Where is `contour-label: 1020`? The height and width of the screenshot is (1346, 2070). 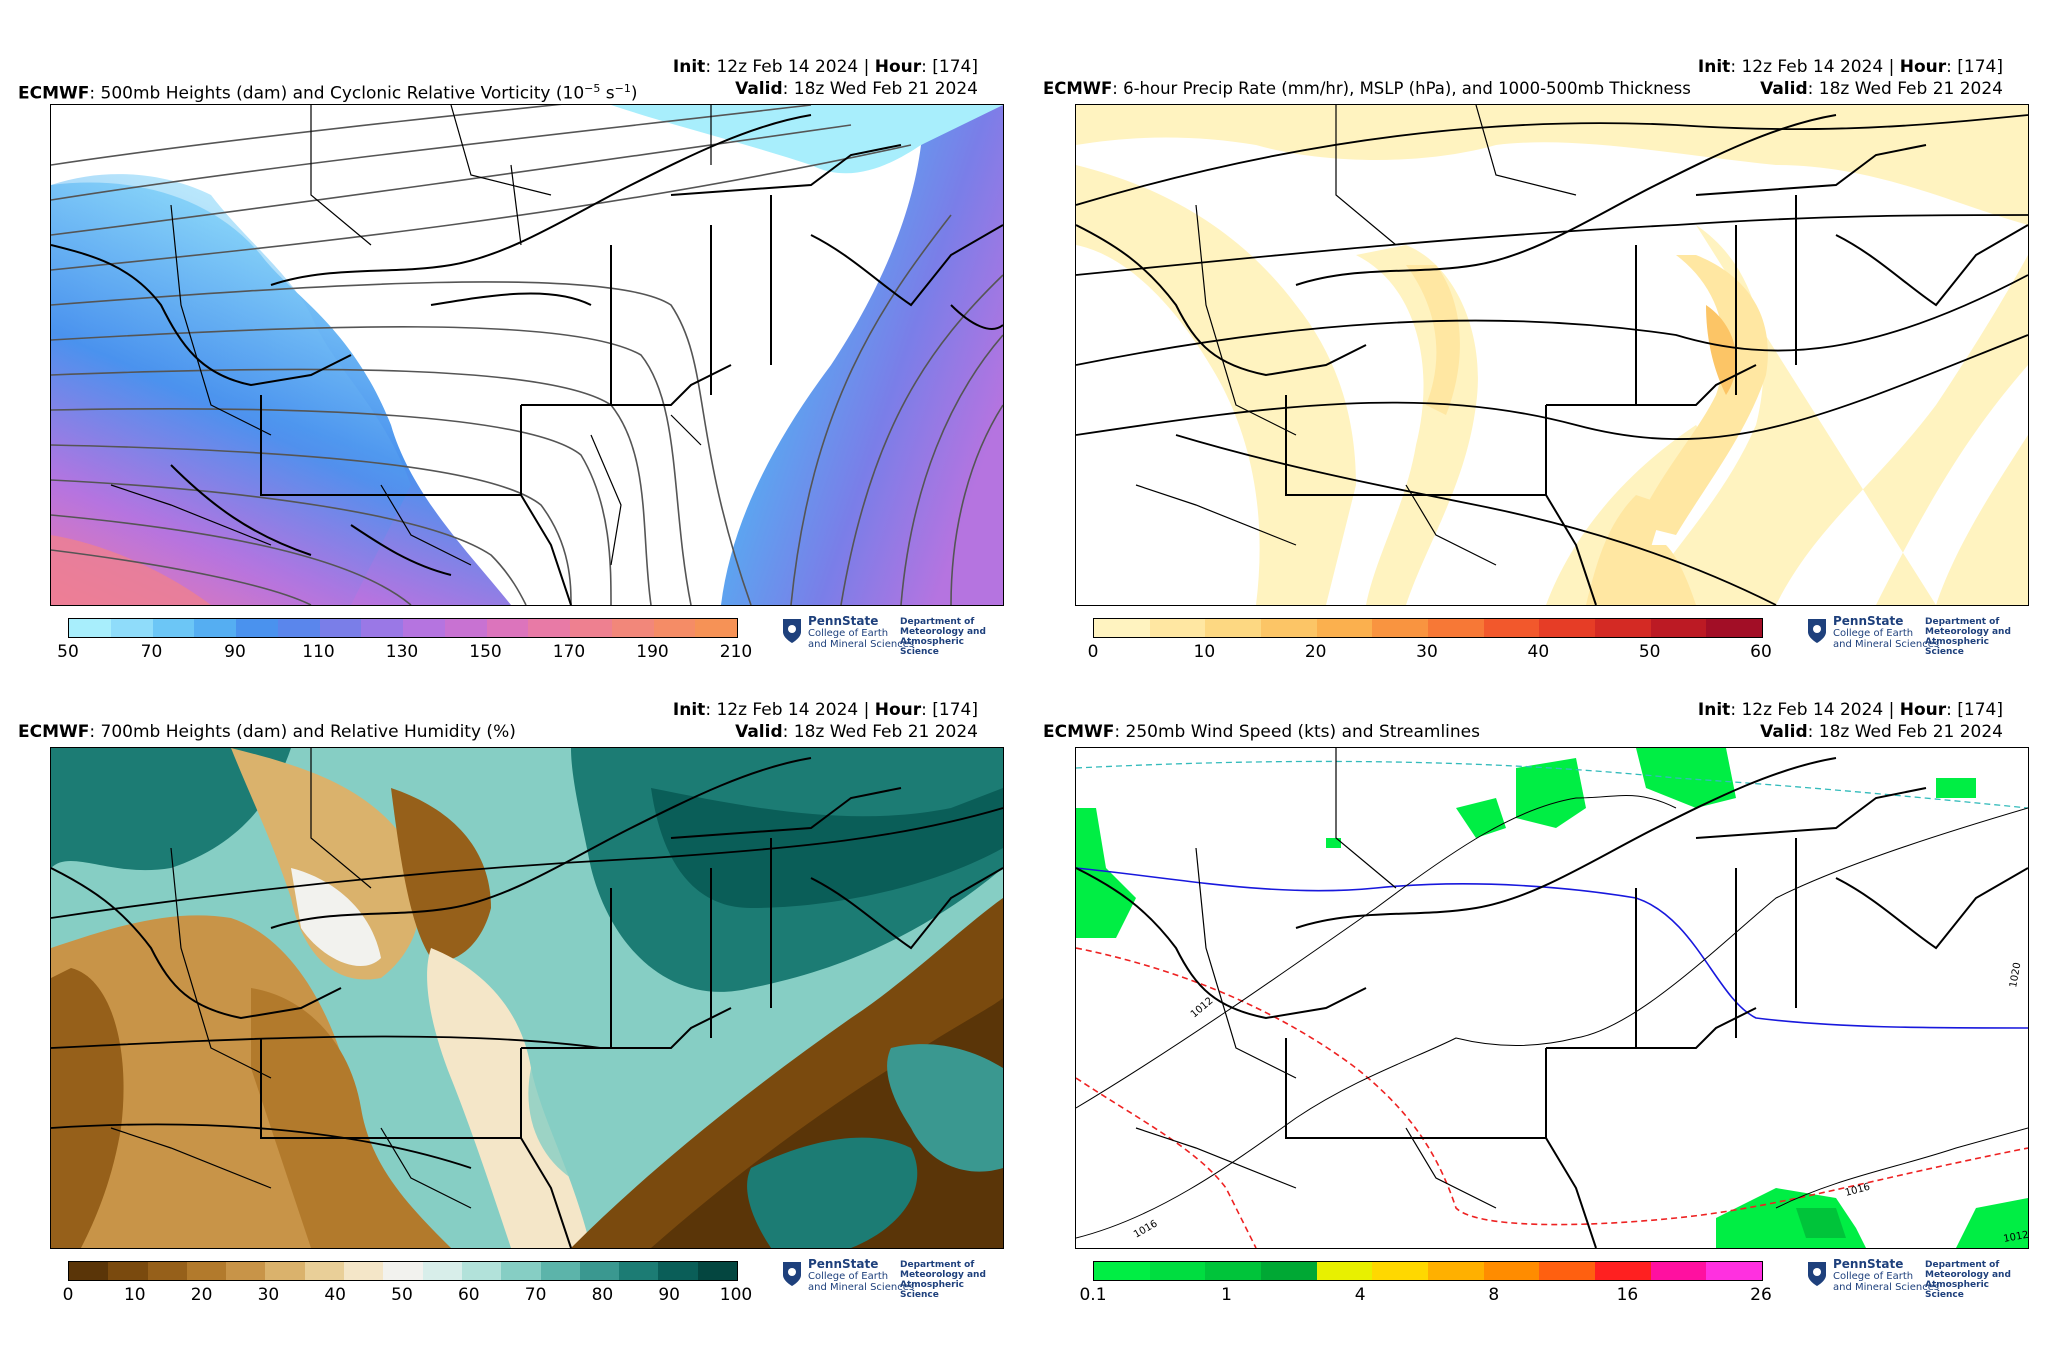 contour-label: 1020 is located at coordinates (2015, 975).